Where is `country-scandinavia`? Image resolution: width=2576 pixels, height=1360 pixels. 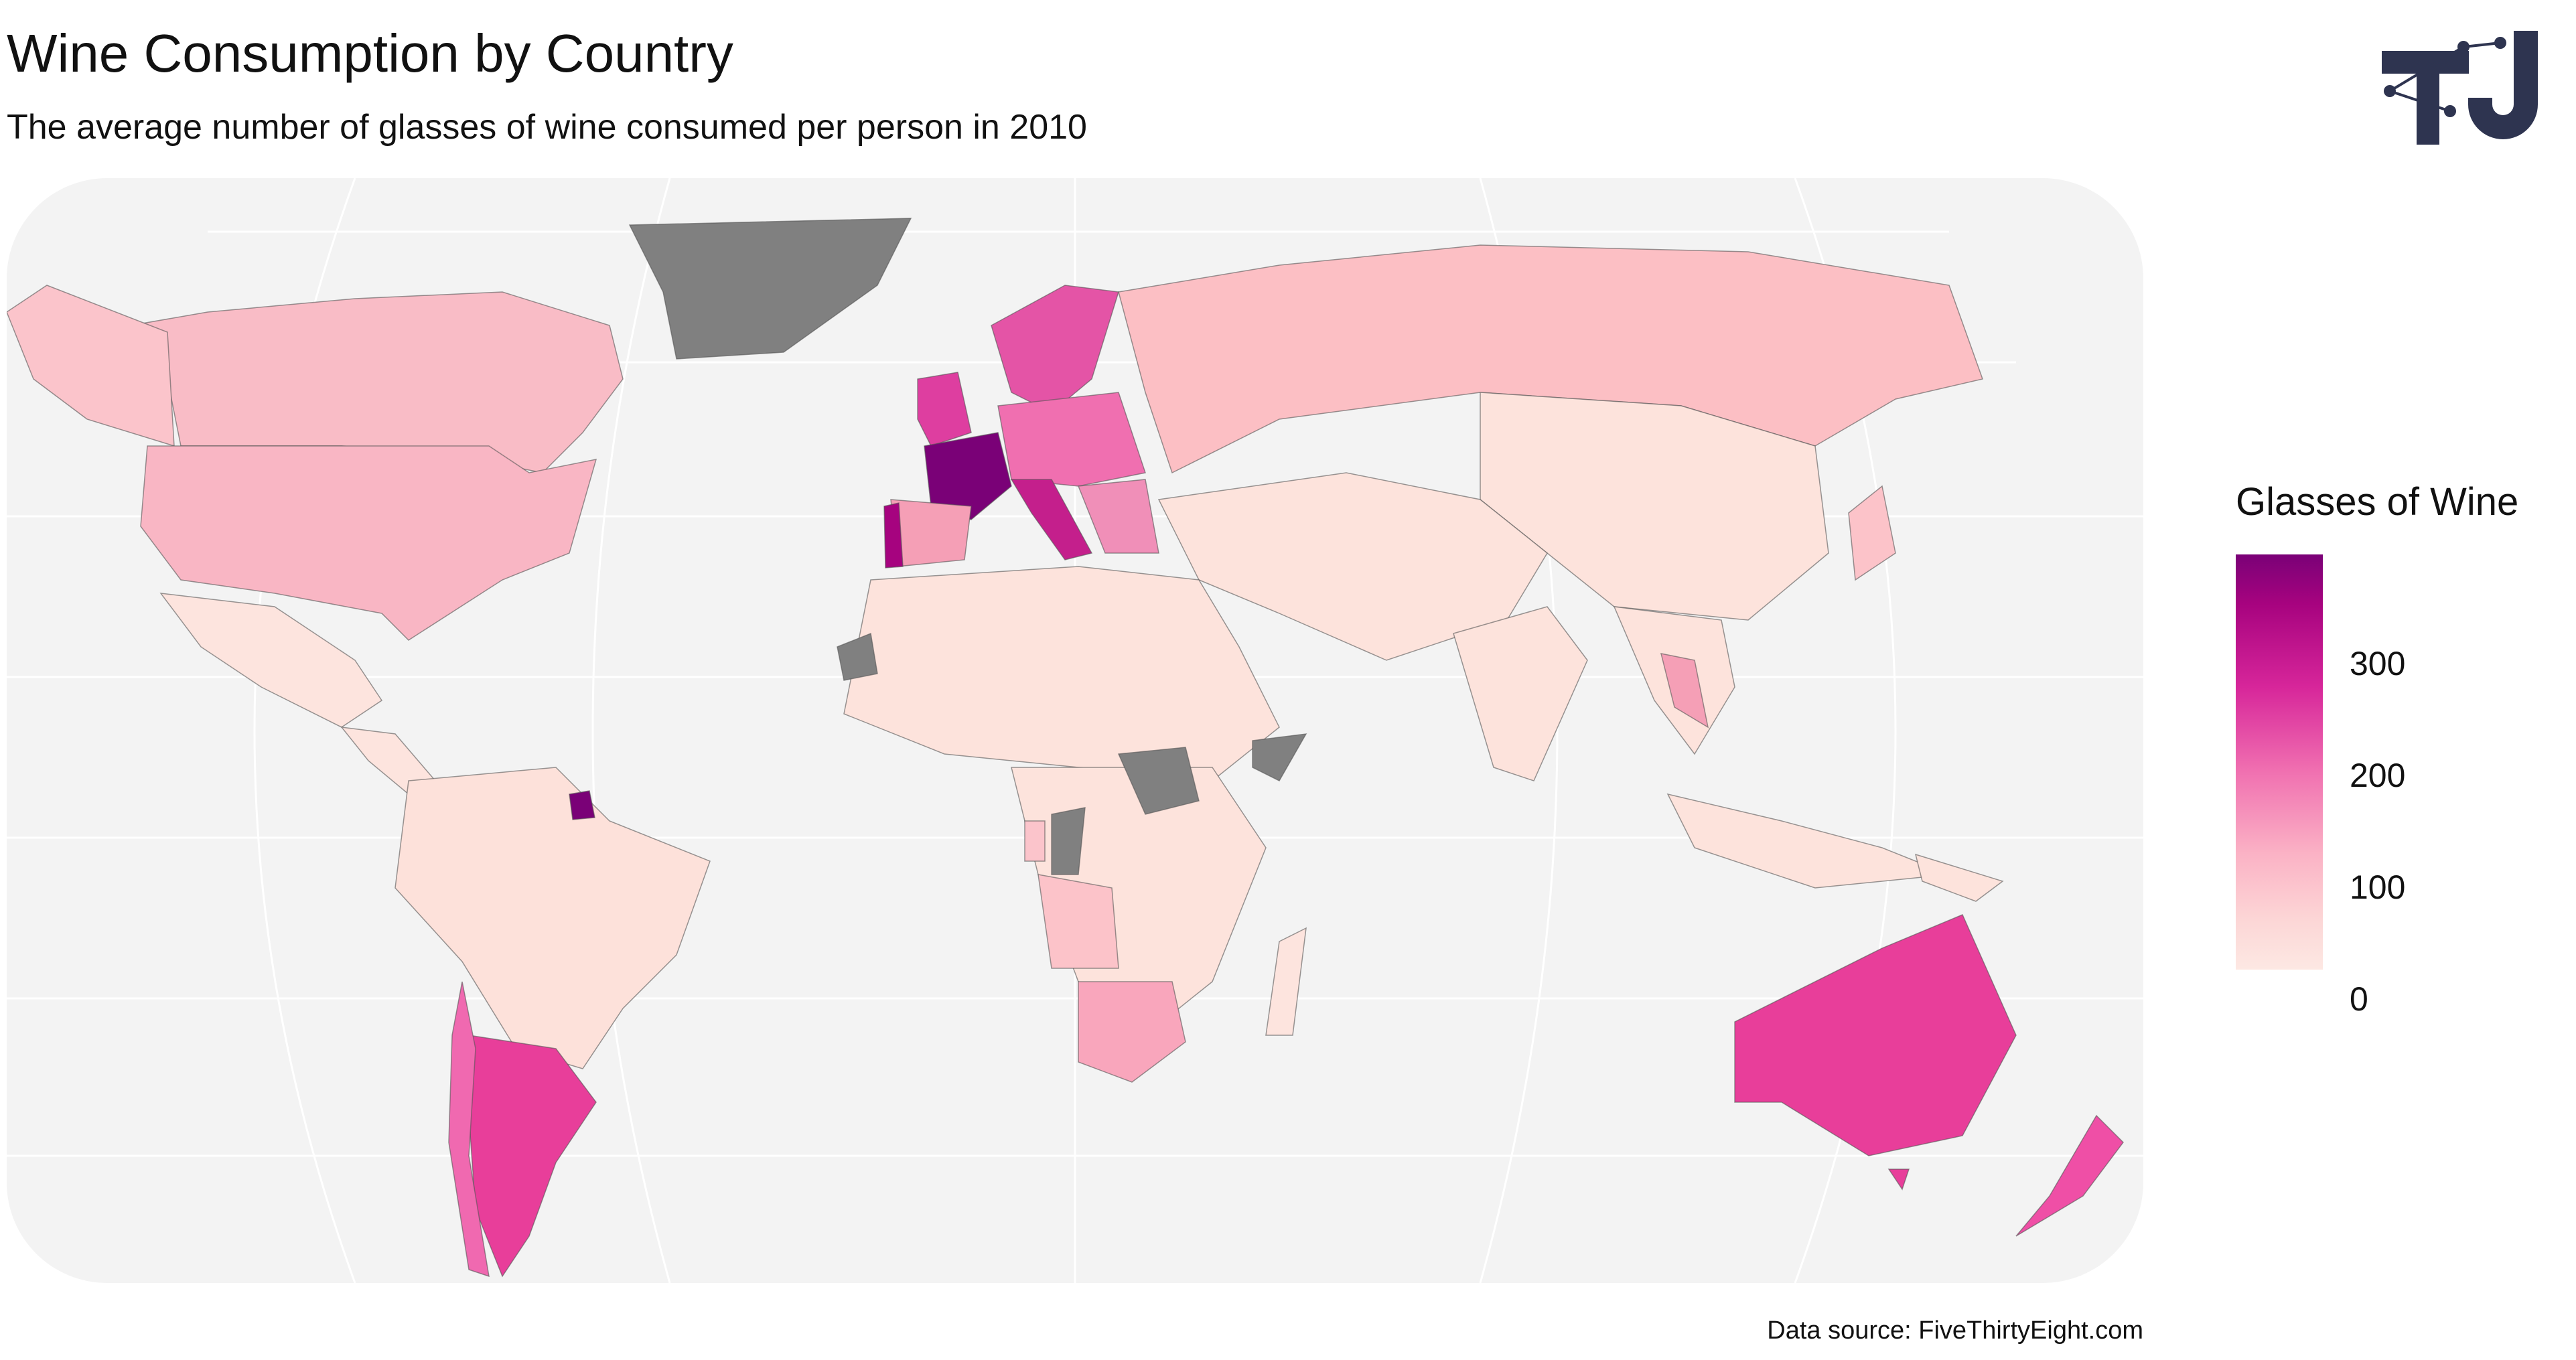
country-scandinavia is located at coordinates (1055, 349).